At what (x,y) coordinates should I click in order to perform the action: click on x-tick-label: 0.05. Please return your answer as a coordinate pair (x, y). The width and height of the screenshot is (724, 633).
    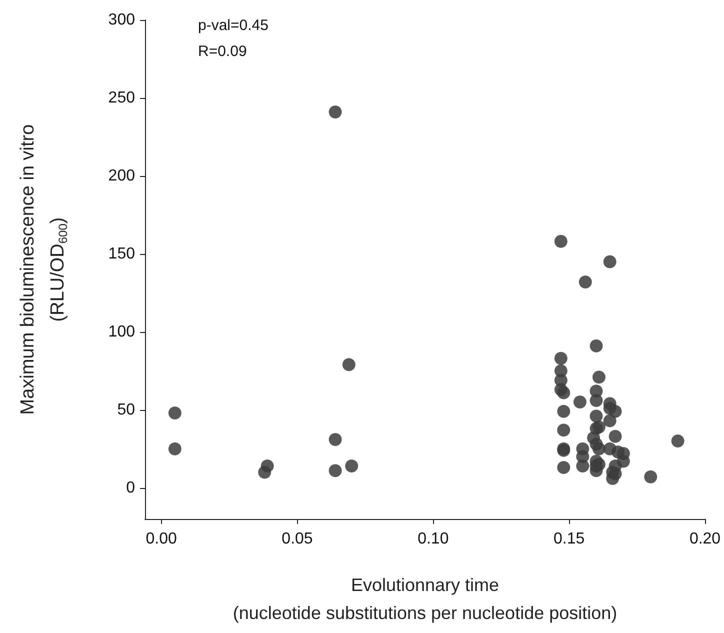
    Looking at the image, I should click on (297, 539).